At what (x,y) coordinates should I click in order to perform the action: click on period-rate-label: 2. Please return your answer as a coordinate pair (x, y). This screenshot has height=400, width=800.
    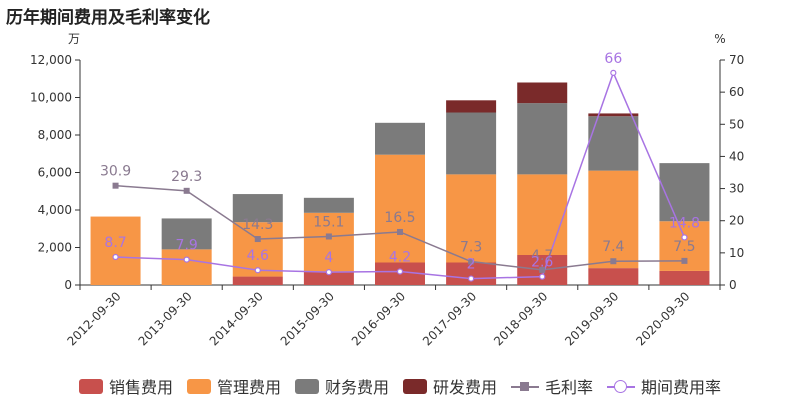
    Looking at the image, I should click on (471, 265).